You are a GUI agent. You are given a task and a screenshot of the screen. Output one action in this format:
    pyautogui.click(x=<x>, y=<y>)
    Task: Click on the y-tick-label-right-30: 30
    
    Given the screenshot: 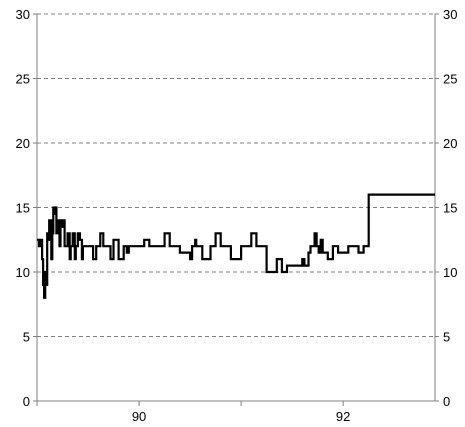 What is the action you would take?
    pyautogui.click(x=450, y=14)
    